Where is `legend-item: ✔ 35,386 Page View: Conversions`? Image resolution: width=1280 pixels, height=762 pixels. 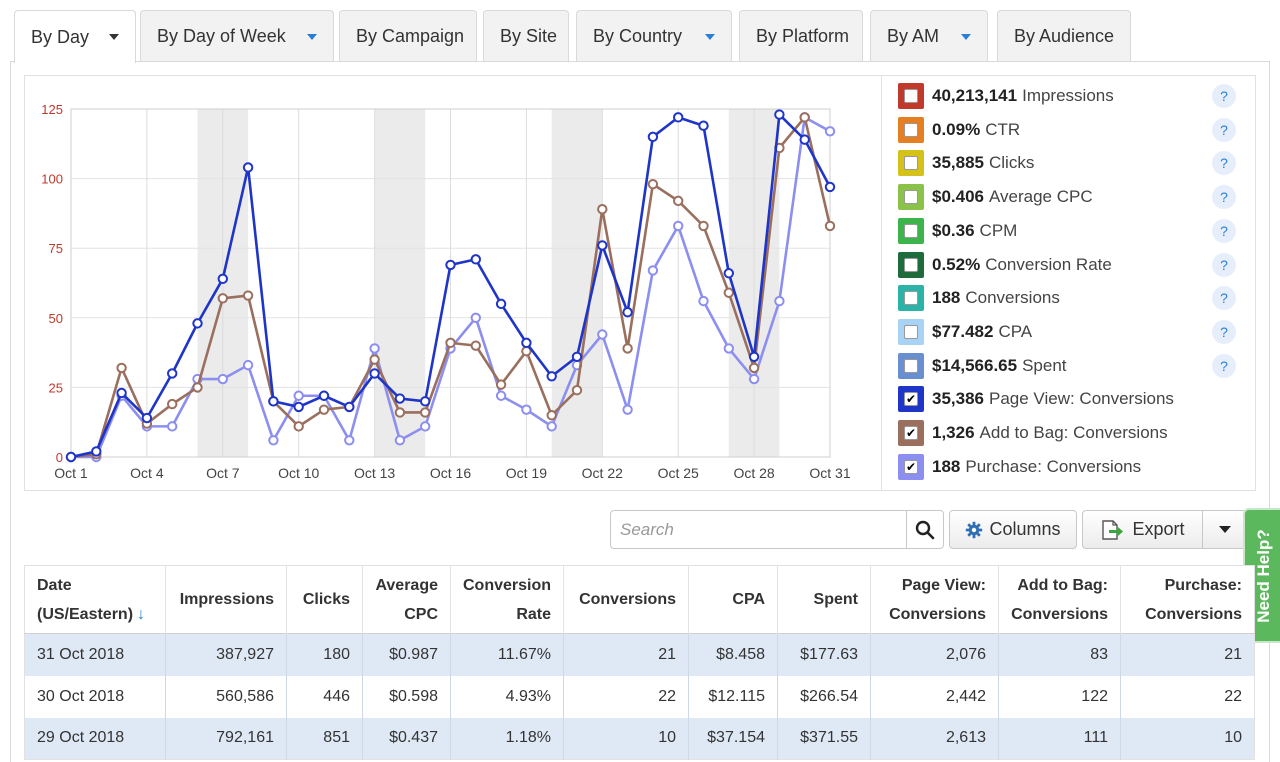 legend-item: ✔ 35,386 Page View: Conversions is located at coordinates (1036, 399).